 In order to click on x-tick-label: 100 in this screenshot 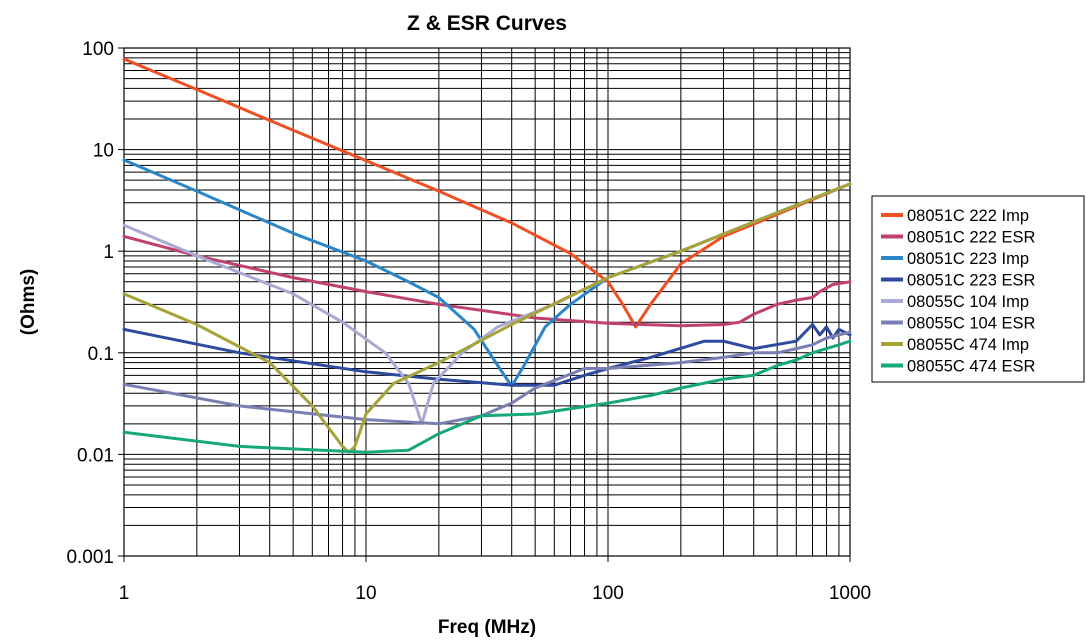, I will do `click(608, 593)`.